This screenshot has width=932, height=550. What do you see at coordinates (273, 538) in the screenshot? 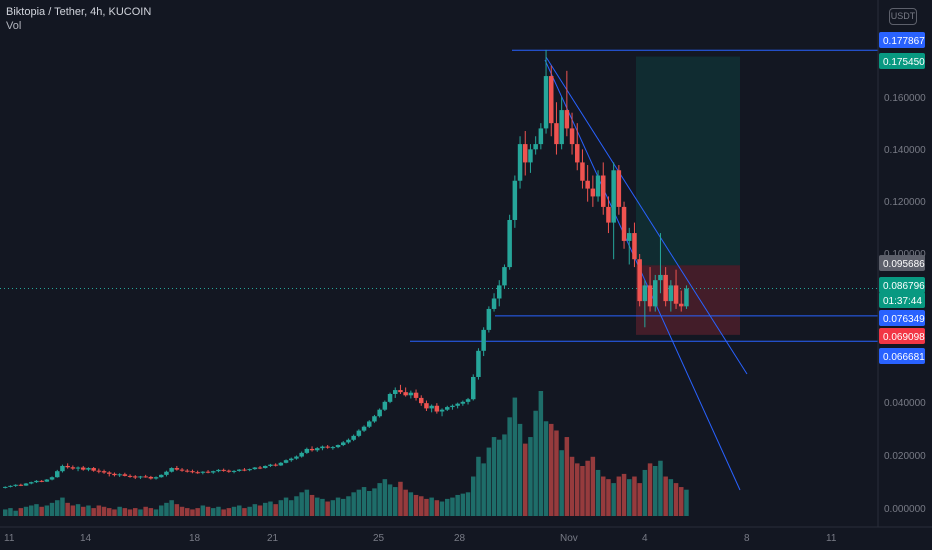
I see `x-tick-label: 21` at bounding box center [273, 538].